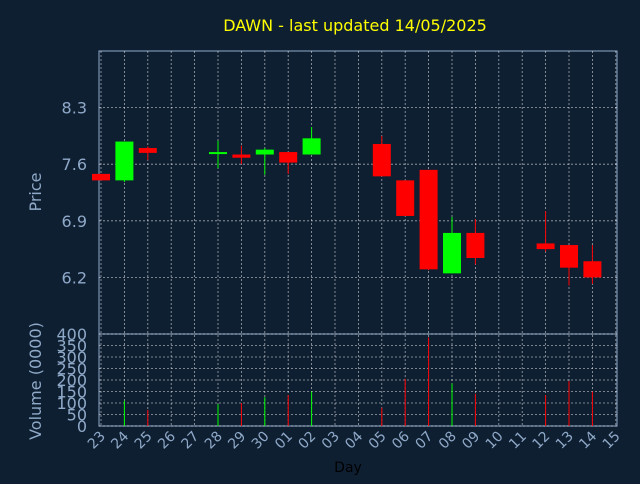 The width and height of the screenshot is (640, 484). Describe the element at coordinates (71, 380) in the screenshot. I see `volume-tick-label: 200` at that location.